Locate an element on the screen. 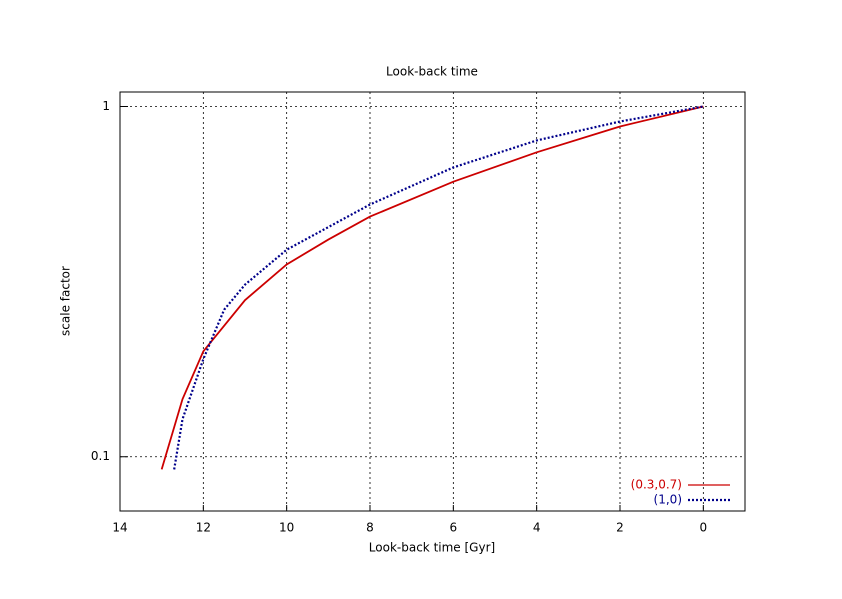 This screenshot has width=842, height=599. x-tick-label: 10 is located at coordinates (286, 528).